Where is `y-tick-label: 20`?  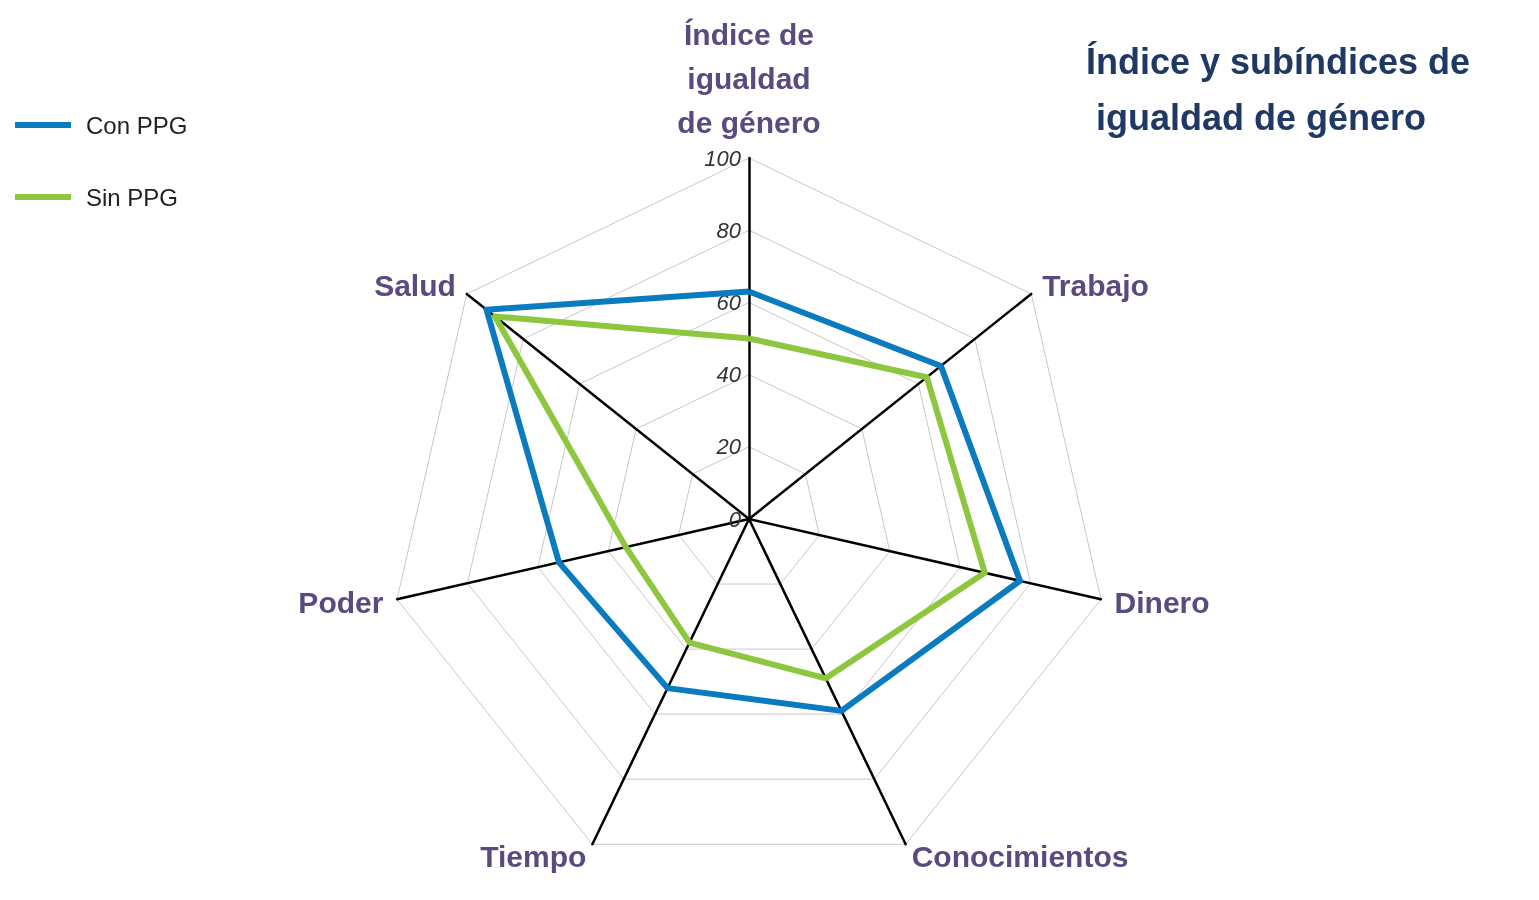 y-tick-label: 20 is located at coordinates (728, 447).